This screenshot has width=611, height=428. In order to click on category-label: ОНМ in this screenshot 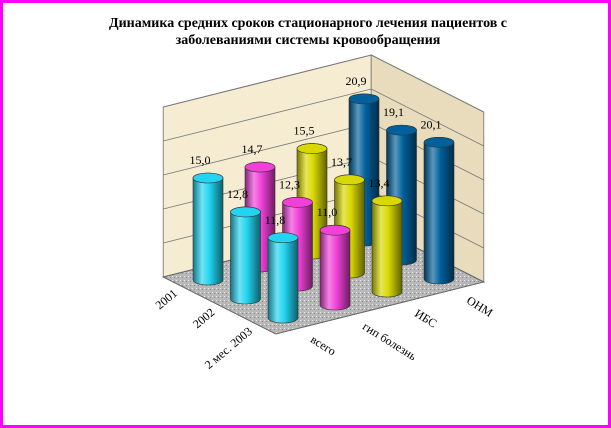, I will do `click(479, 306)`.